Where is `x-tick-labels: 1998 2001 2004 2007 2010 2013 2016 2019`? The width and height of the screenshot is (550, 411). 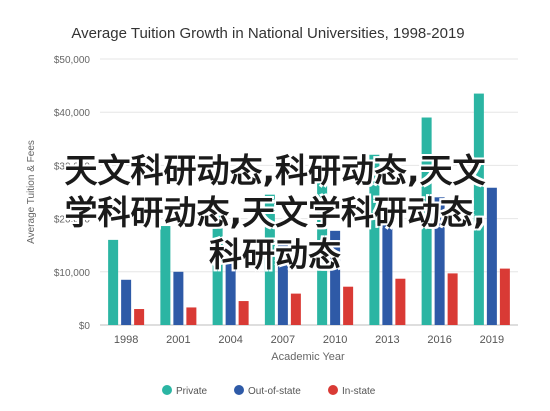 x-tick-labels: 1998 2001 2004 2007 2010 2013 2016 2019 is located at coordinates (309, 340).